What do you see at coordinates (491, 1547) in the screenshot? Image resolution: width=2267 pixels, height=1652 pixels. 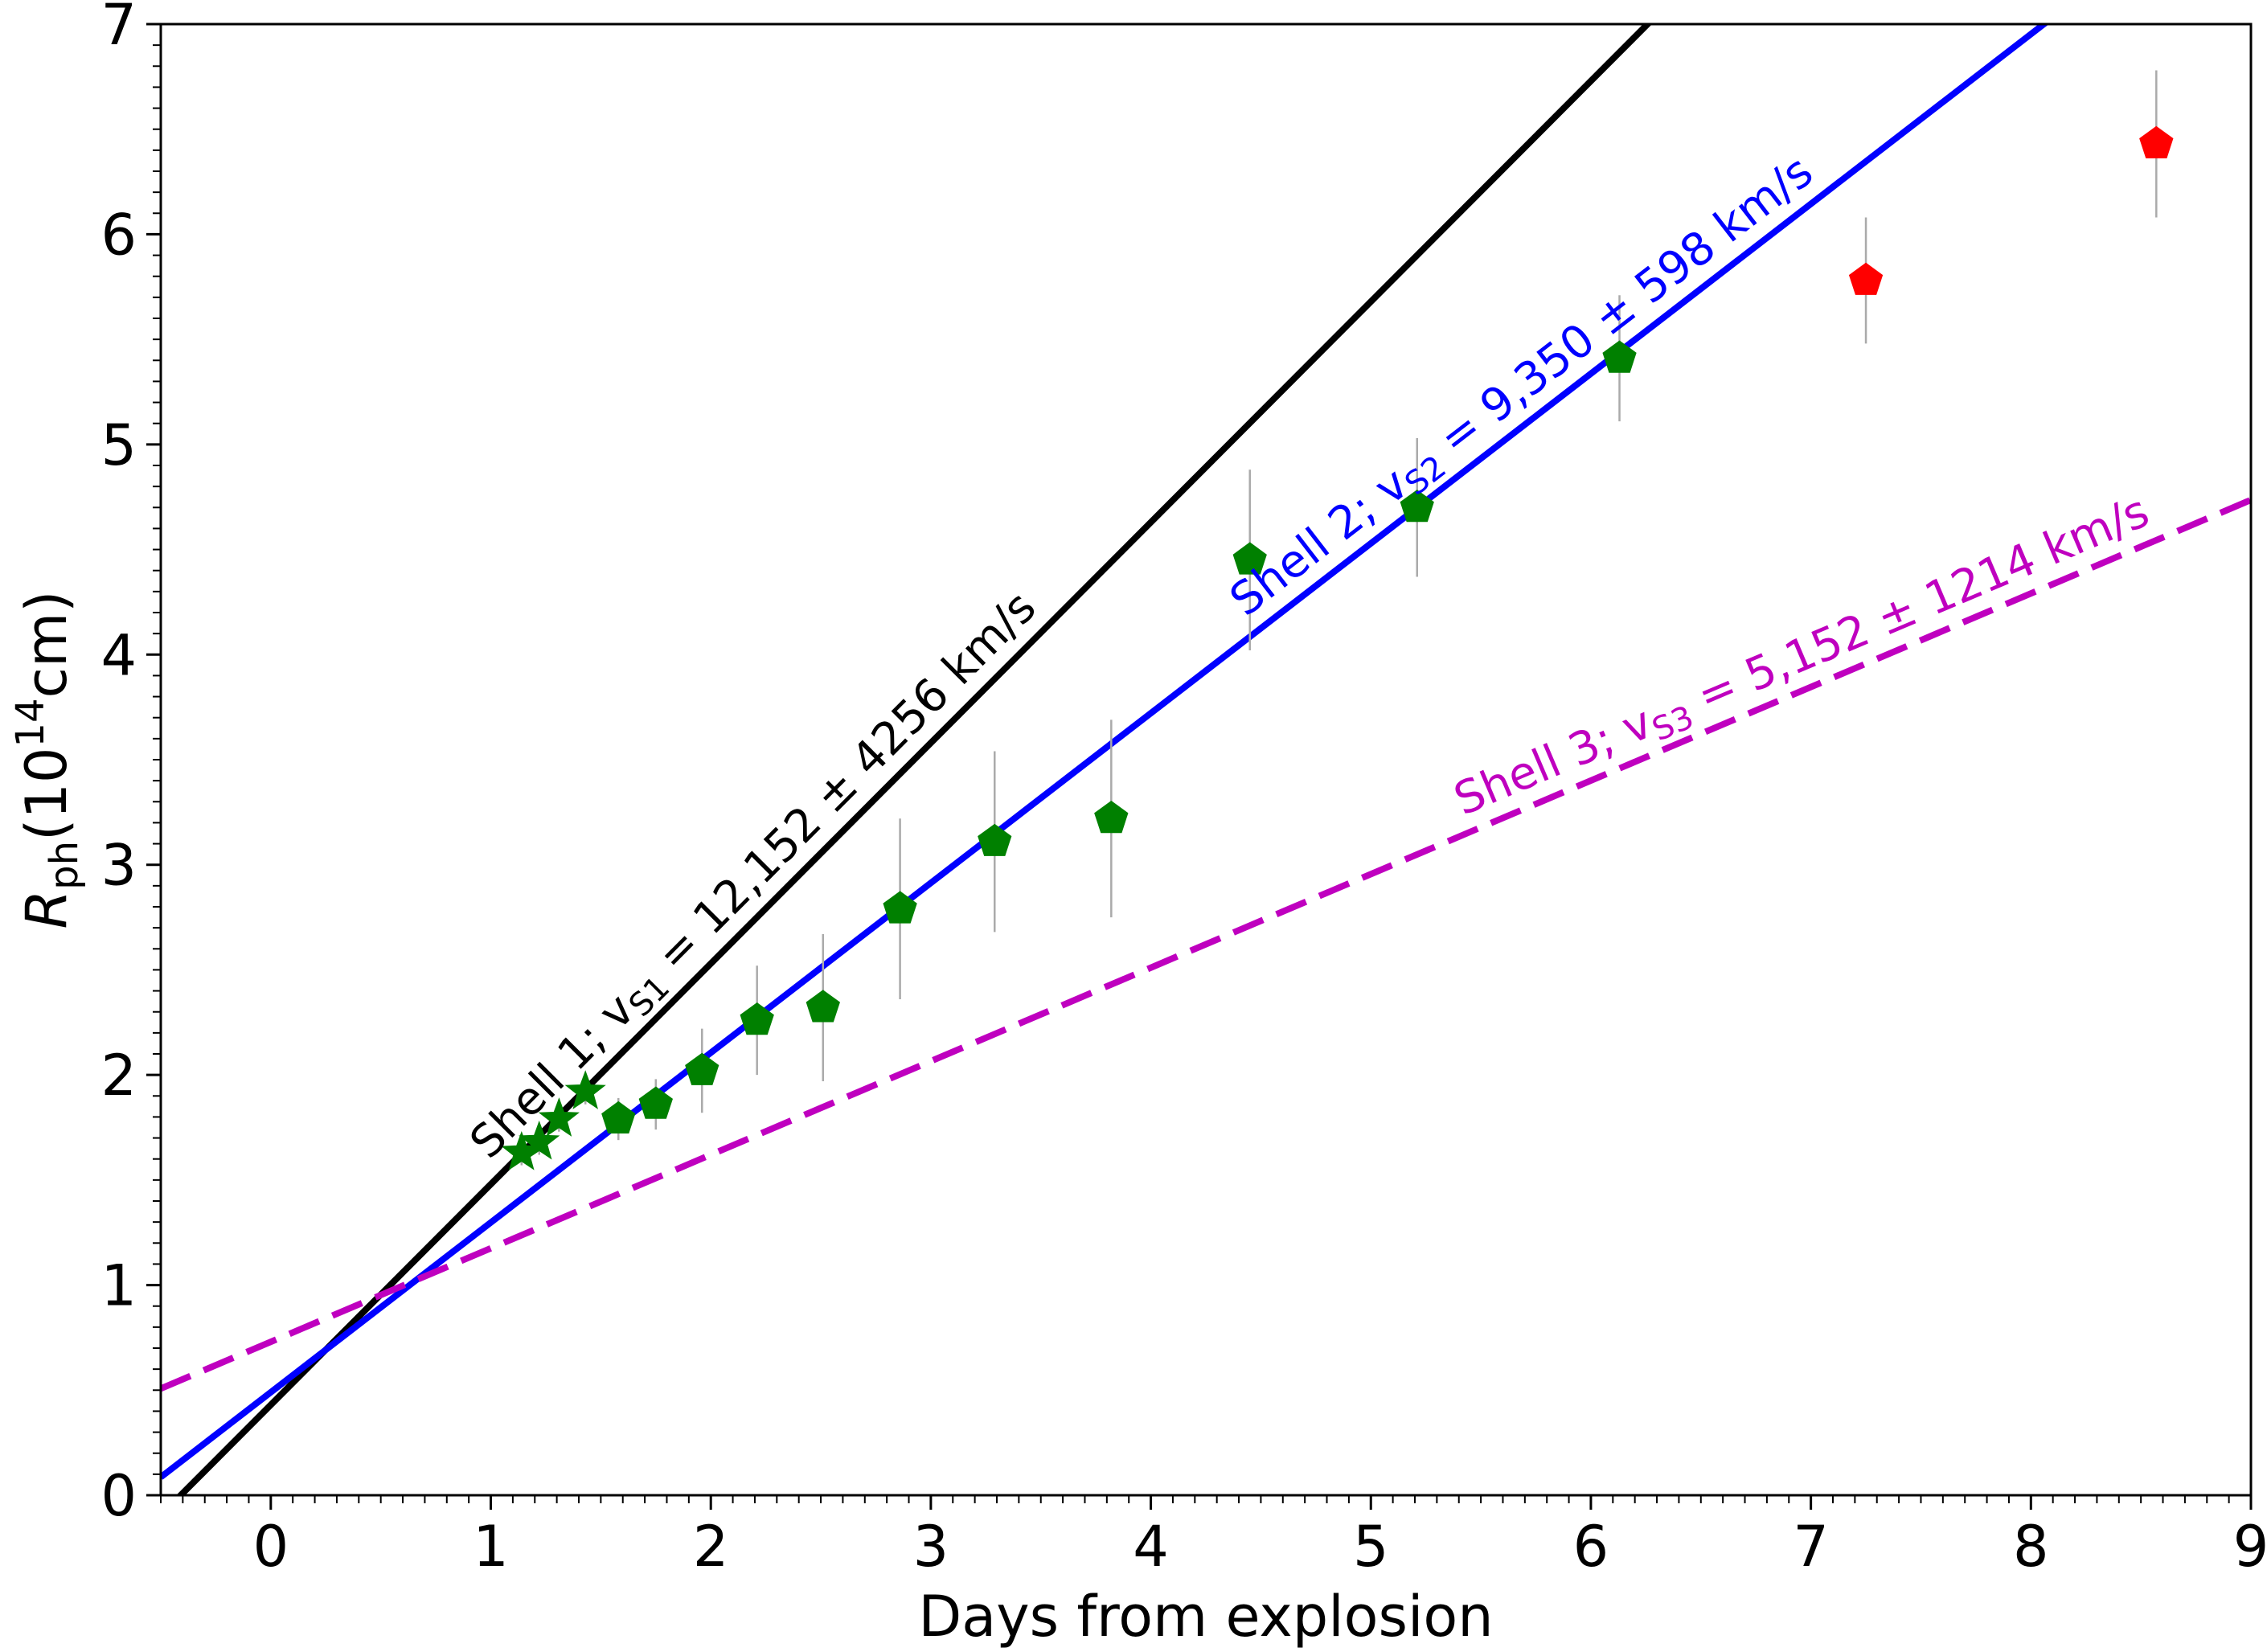 I see `x-tick-label: 1` at bounding box center [491, 1547].